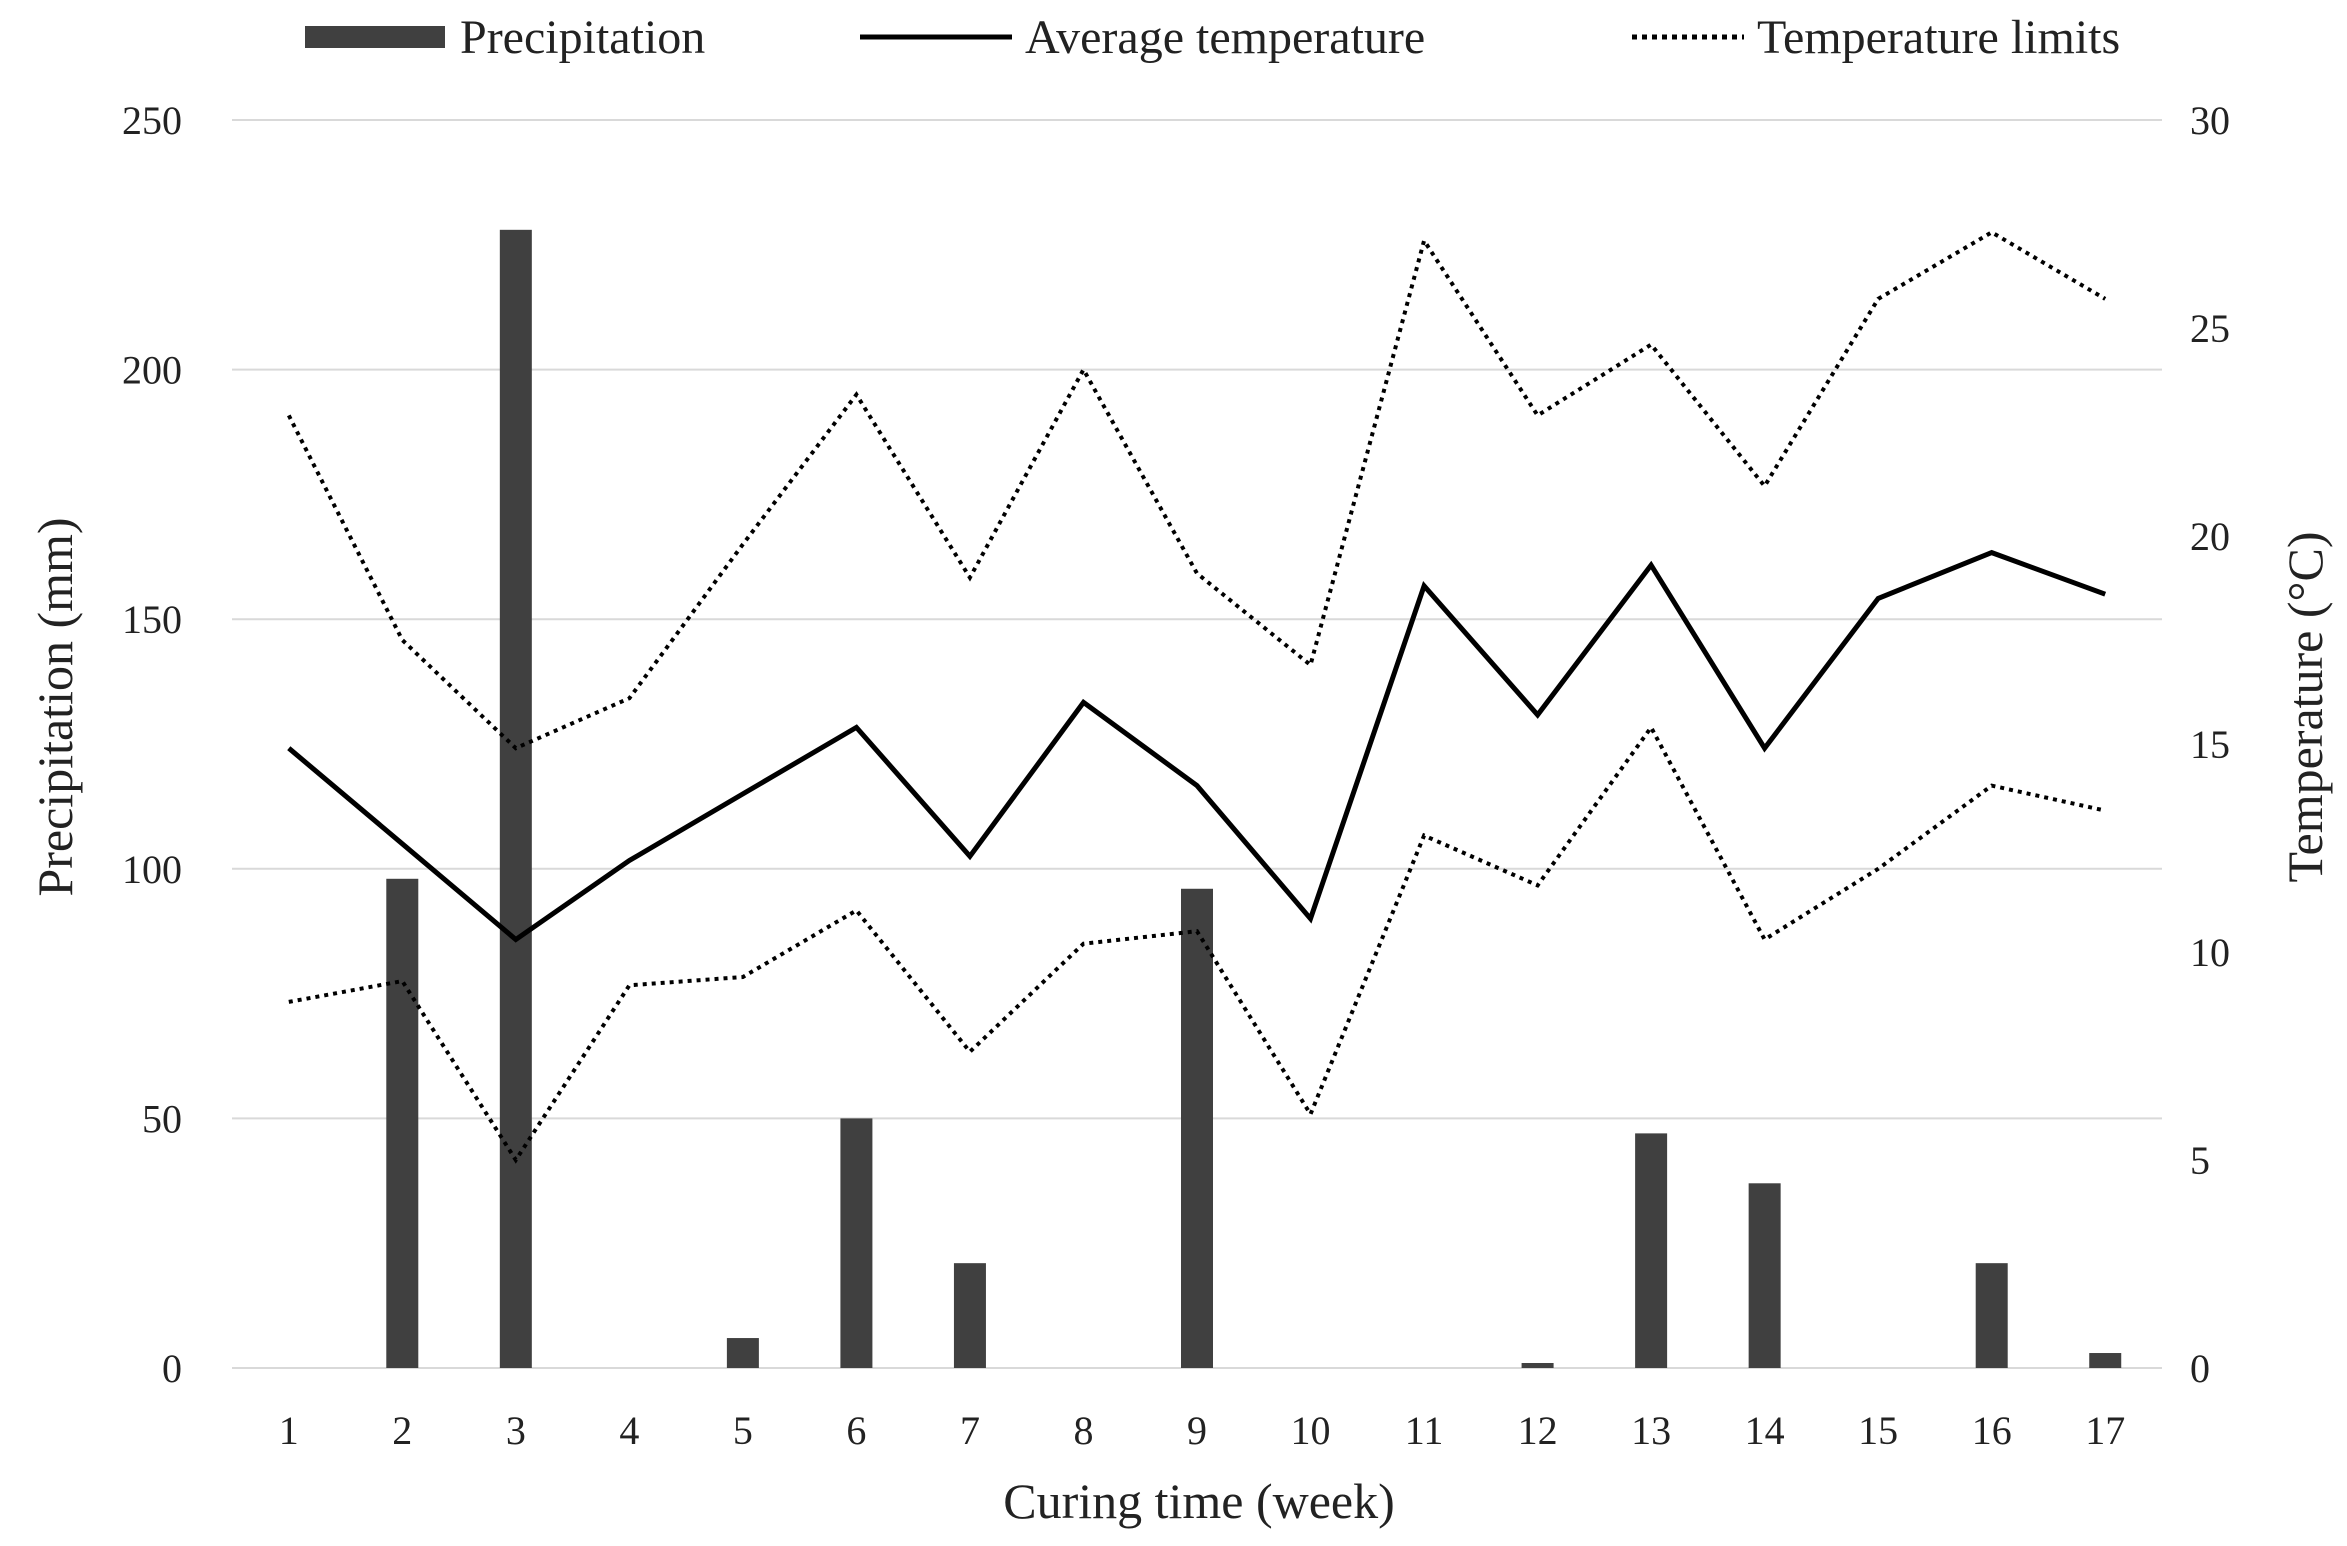  What do you see at coordinates (970, 1430) in the screenshot?
I see `x-tick-label: 7` at bounding box center [970, 1430].